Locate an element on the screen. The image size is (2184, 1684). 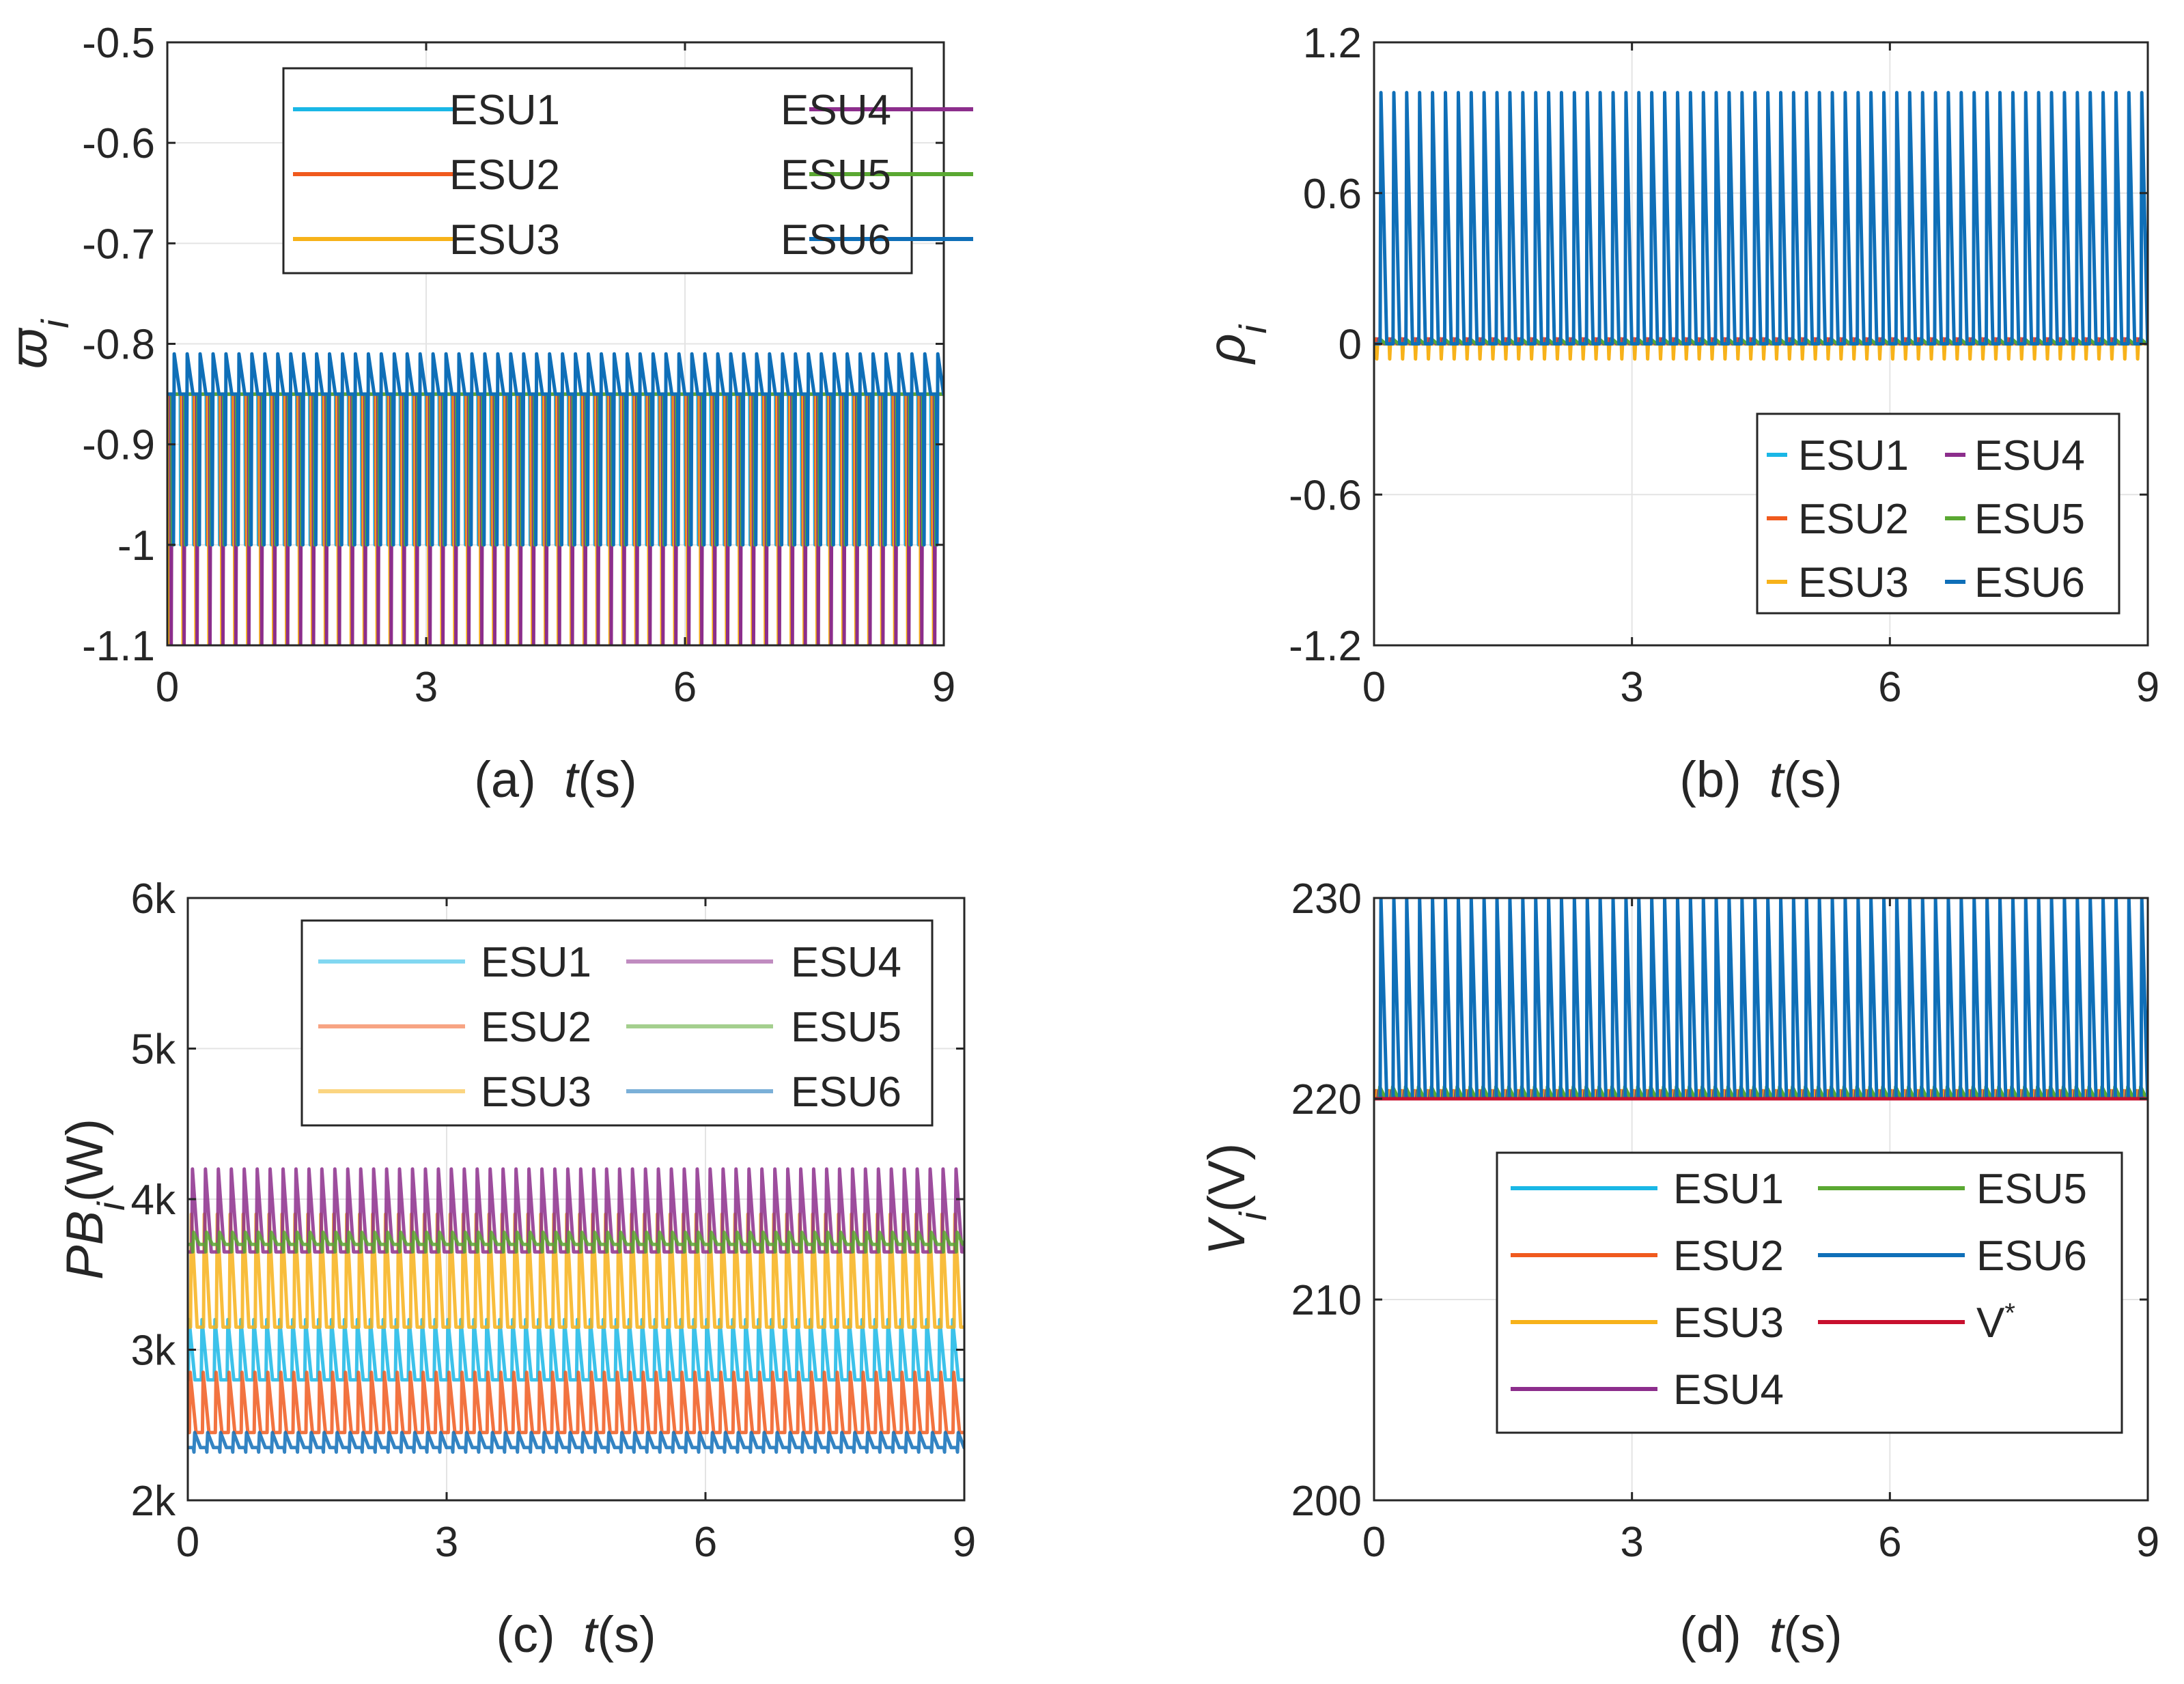
legend: ESU1 ESU2 ESU3 ESU4 ESU5 ESU6 V* is located at coordinates (1810, 1293).